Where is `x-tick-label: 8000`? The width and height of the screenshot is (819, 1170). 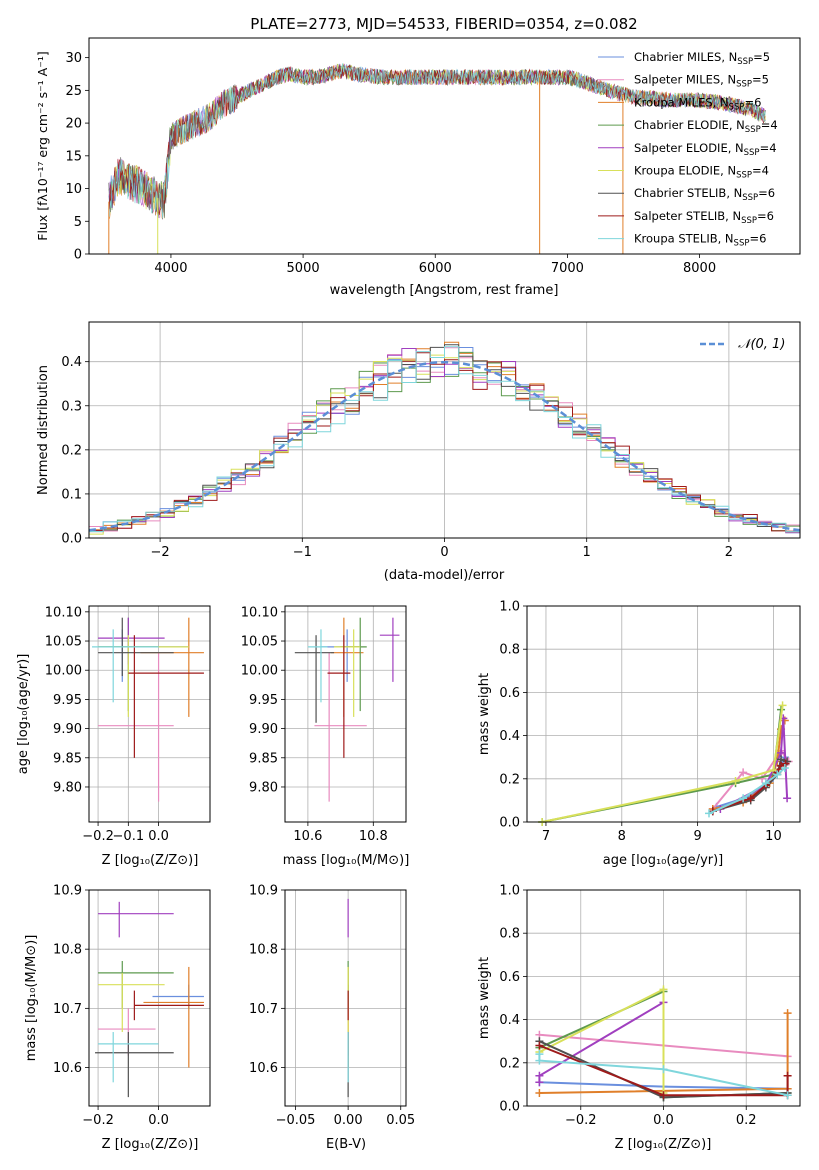 x-tick-label: 8000 is located at coordinates (699, 268).